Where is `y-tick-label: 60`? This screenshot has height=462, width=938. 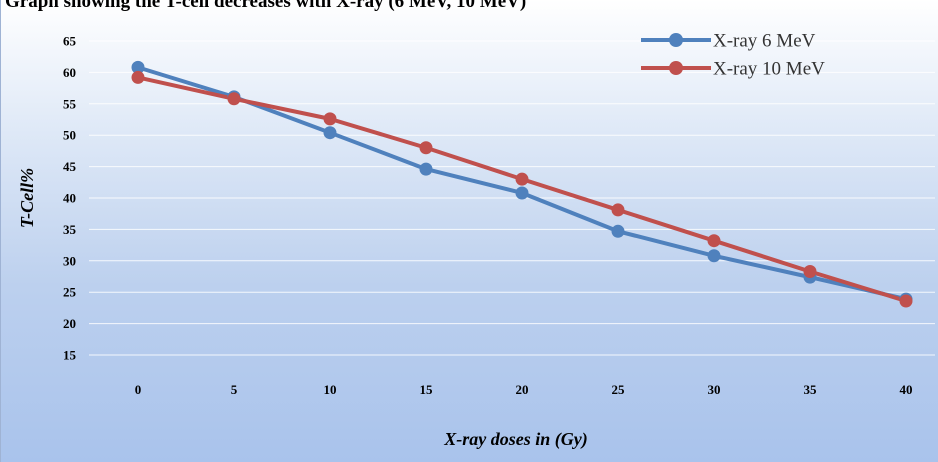 y-tick-label: 60 is located at coordinates (69, 72).